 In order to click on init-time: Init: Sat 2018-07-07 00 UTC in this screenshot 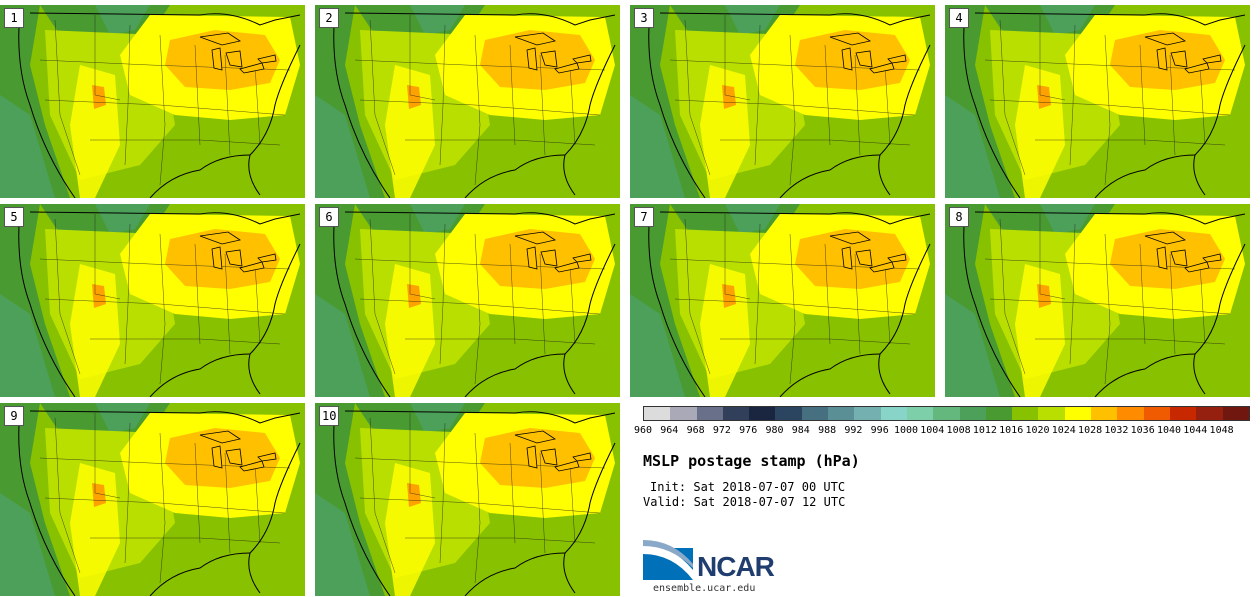, I will do `click(748, 487)`.